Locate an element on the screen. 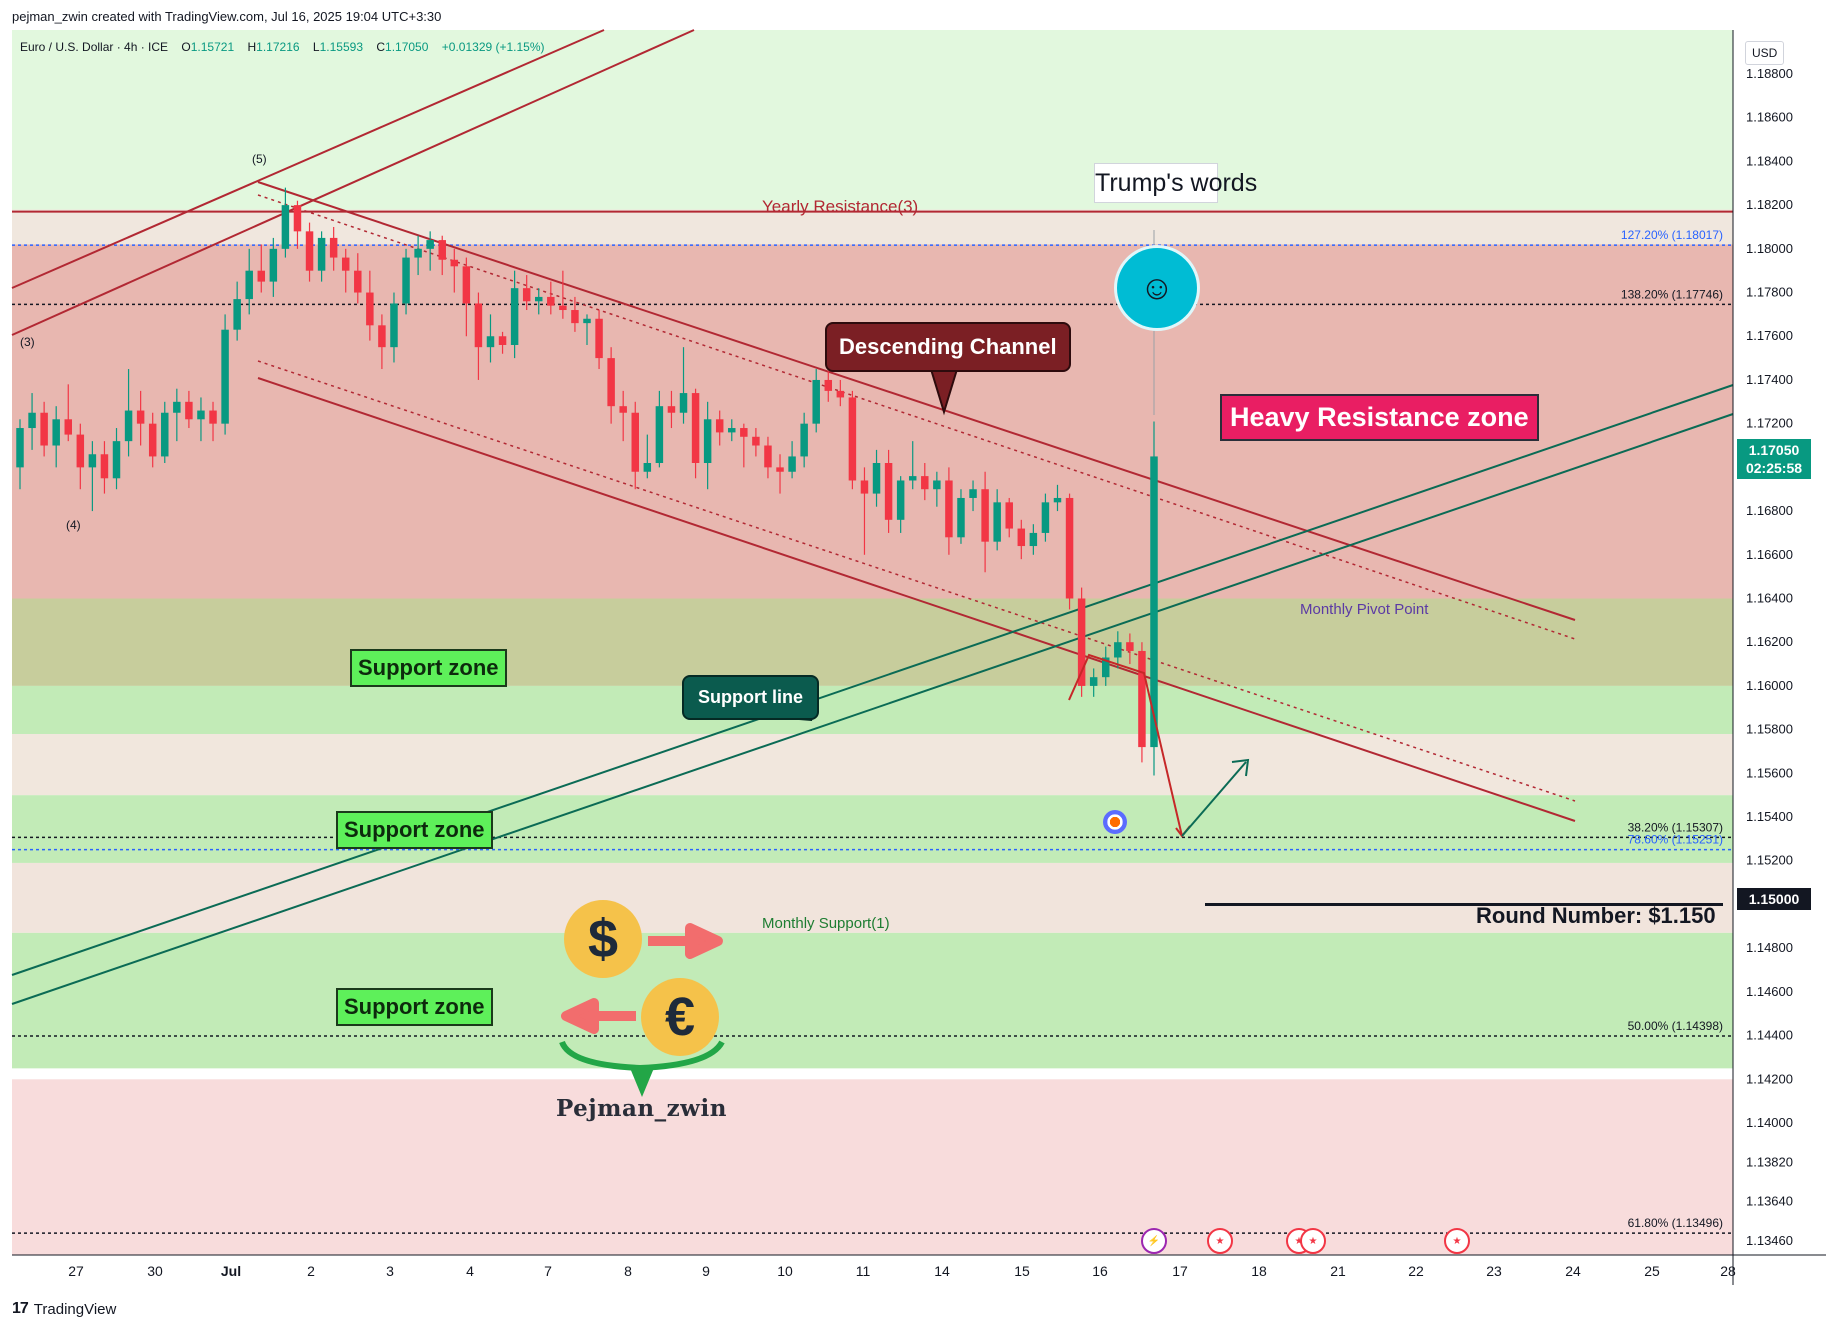  support-line-callout: Support line is located at coordinates (750, 697).